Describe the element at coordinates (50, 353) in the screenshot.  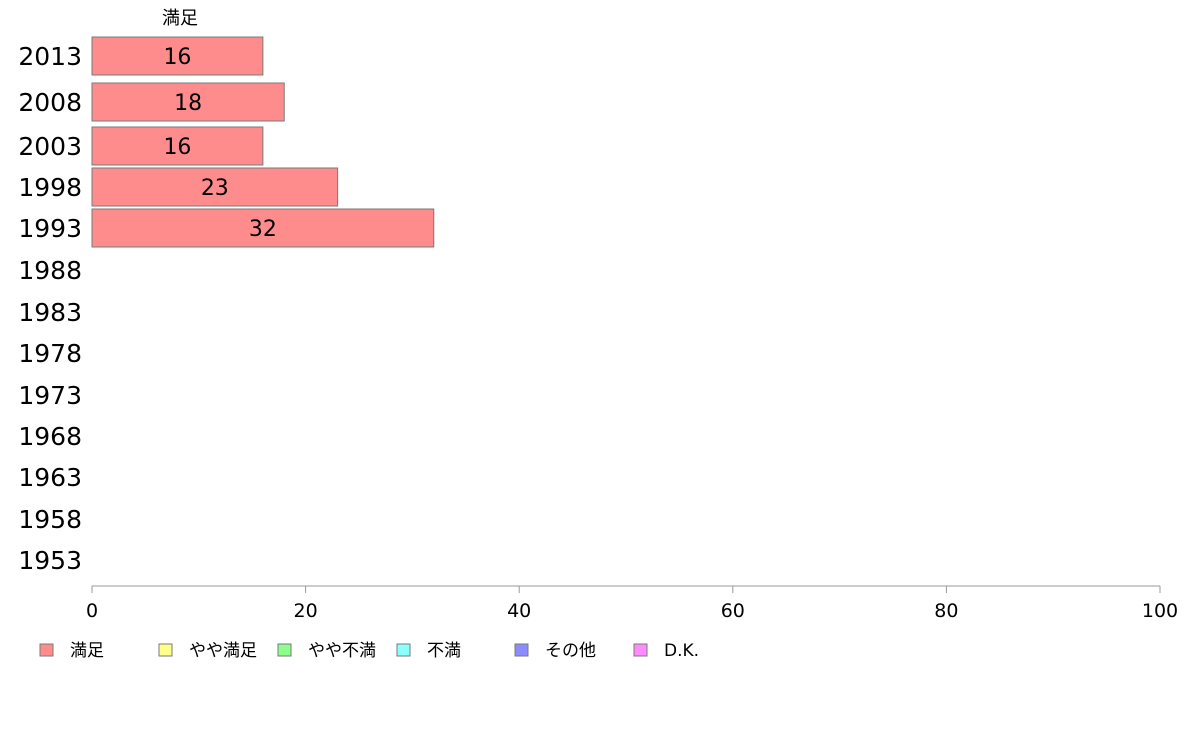
I see `y-tick-label: 1978` at that location.